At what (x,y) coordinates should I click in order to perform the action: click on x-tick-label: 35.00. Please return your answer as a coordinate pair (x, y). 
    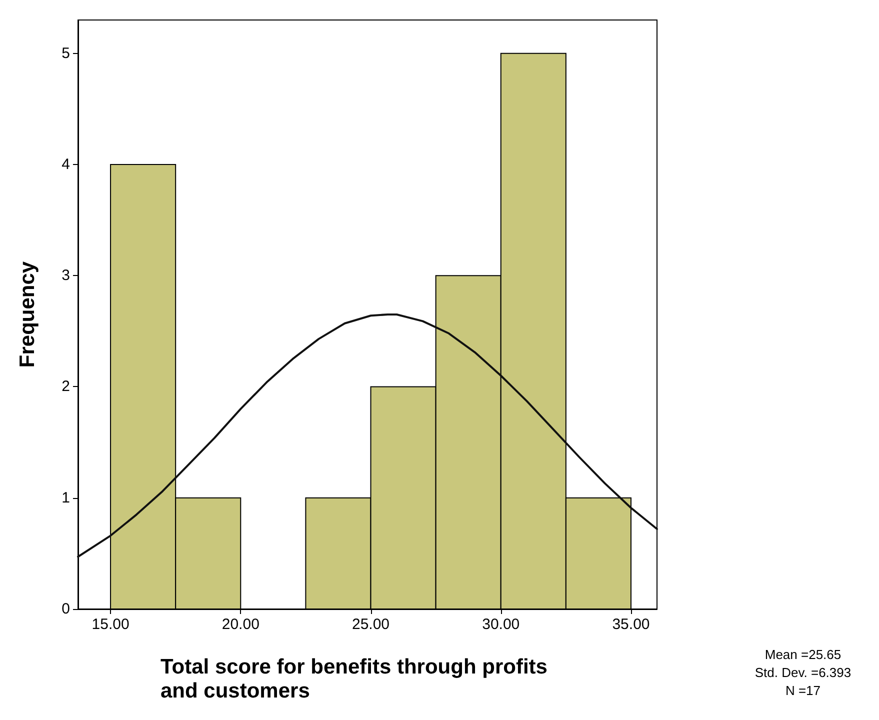
    Looking at the image, I should click on (631, 624).